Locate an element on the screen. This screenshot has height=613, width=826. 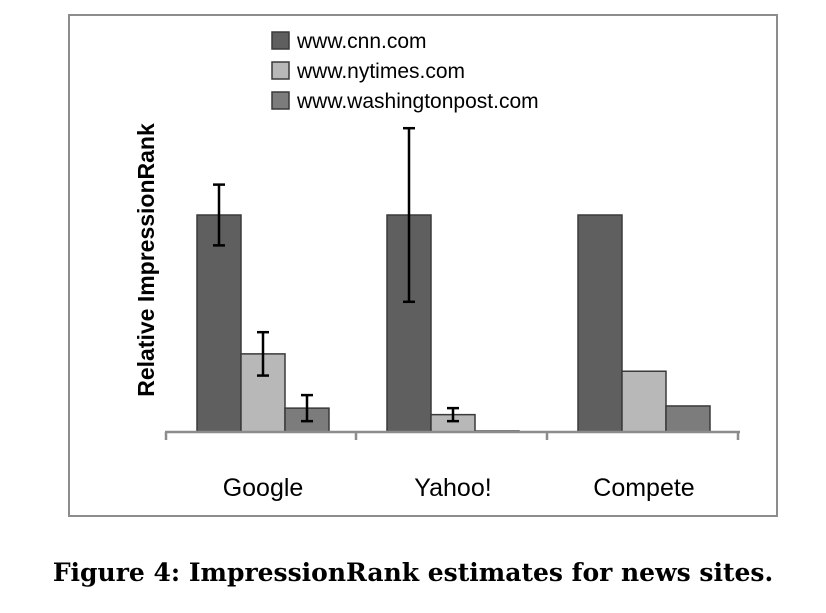
y-axis-label: Relative ImpressionRank is located at coordinates (146, 260).